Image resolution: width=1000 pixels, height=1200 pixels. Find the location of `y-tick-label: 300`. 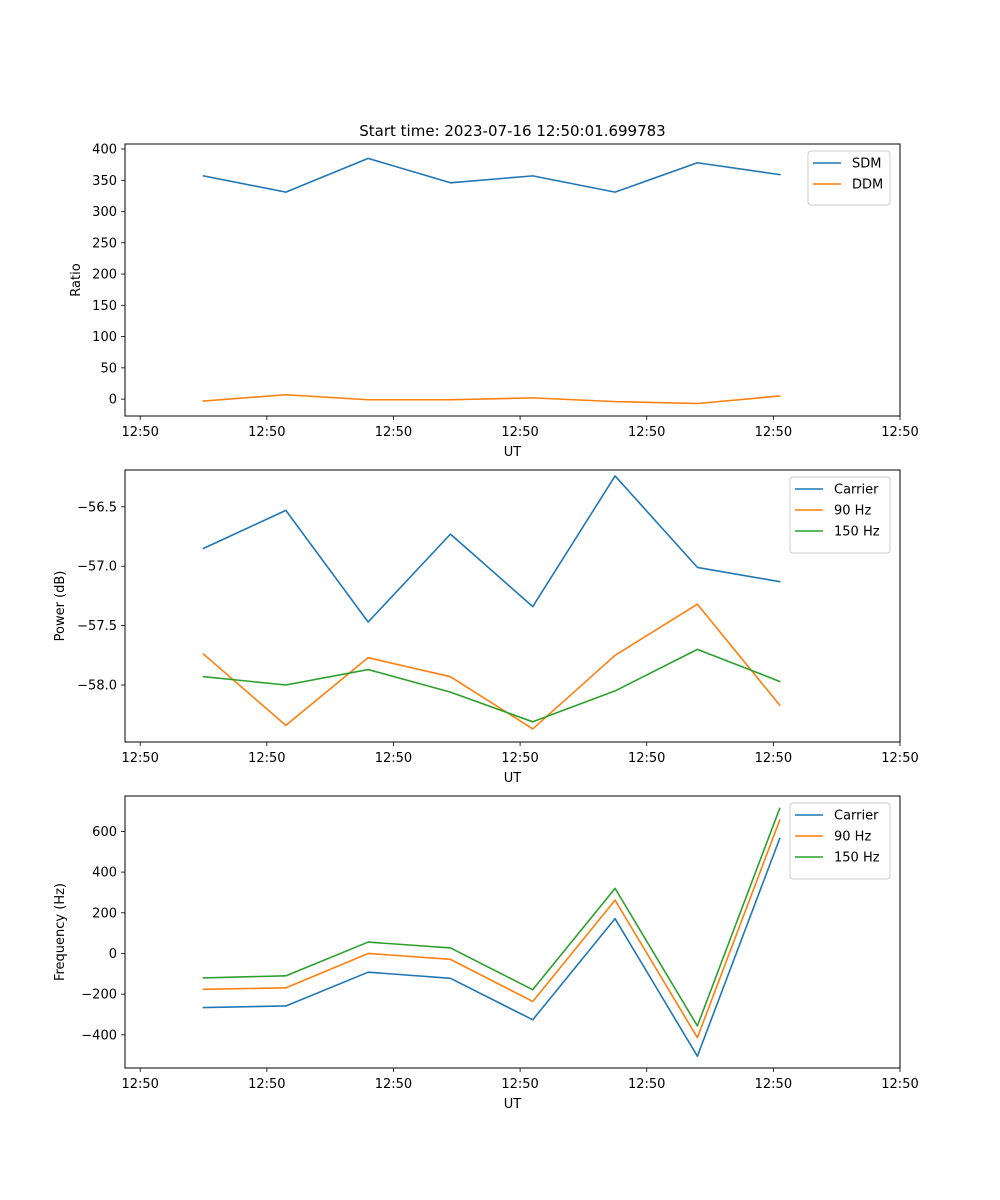

y-tick-label: 300 is located at coordinates (104, 212).